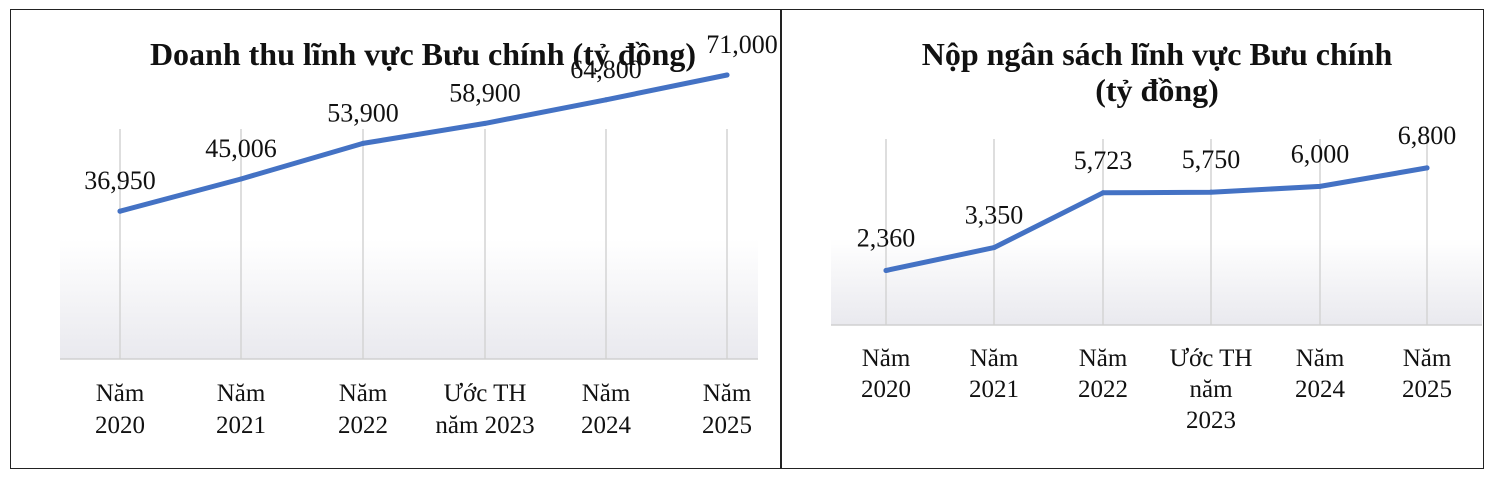 This screenshot has width=1500, height=486. I want to click on revenue-data-label: 53,900, so click(363, 112).